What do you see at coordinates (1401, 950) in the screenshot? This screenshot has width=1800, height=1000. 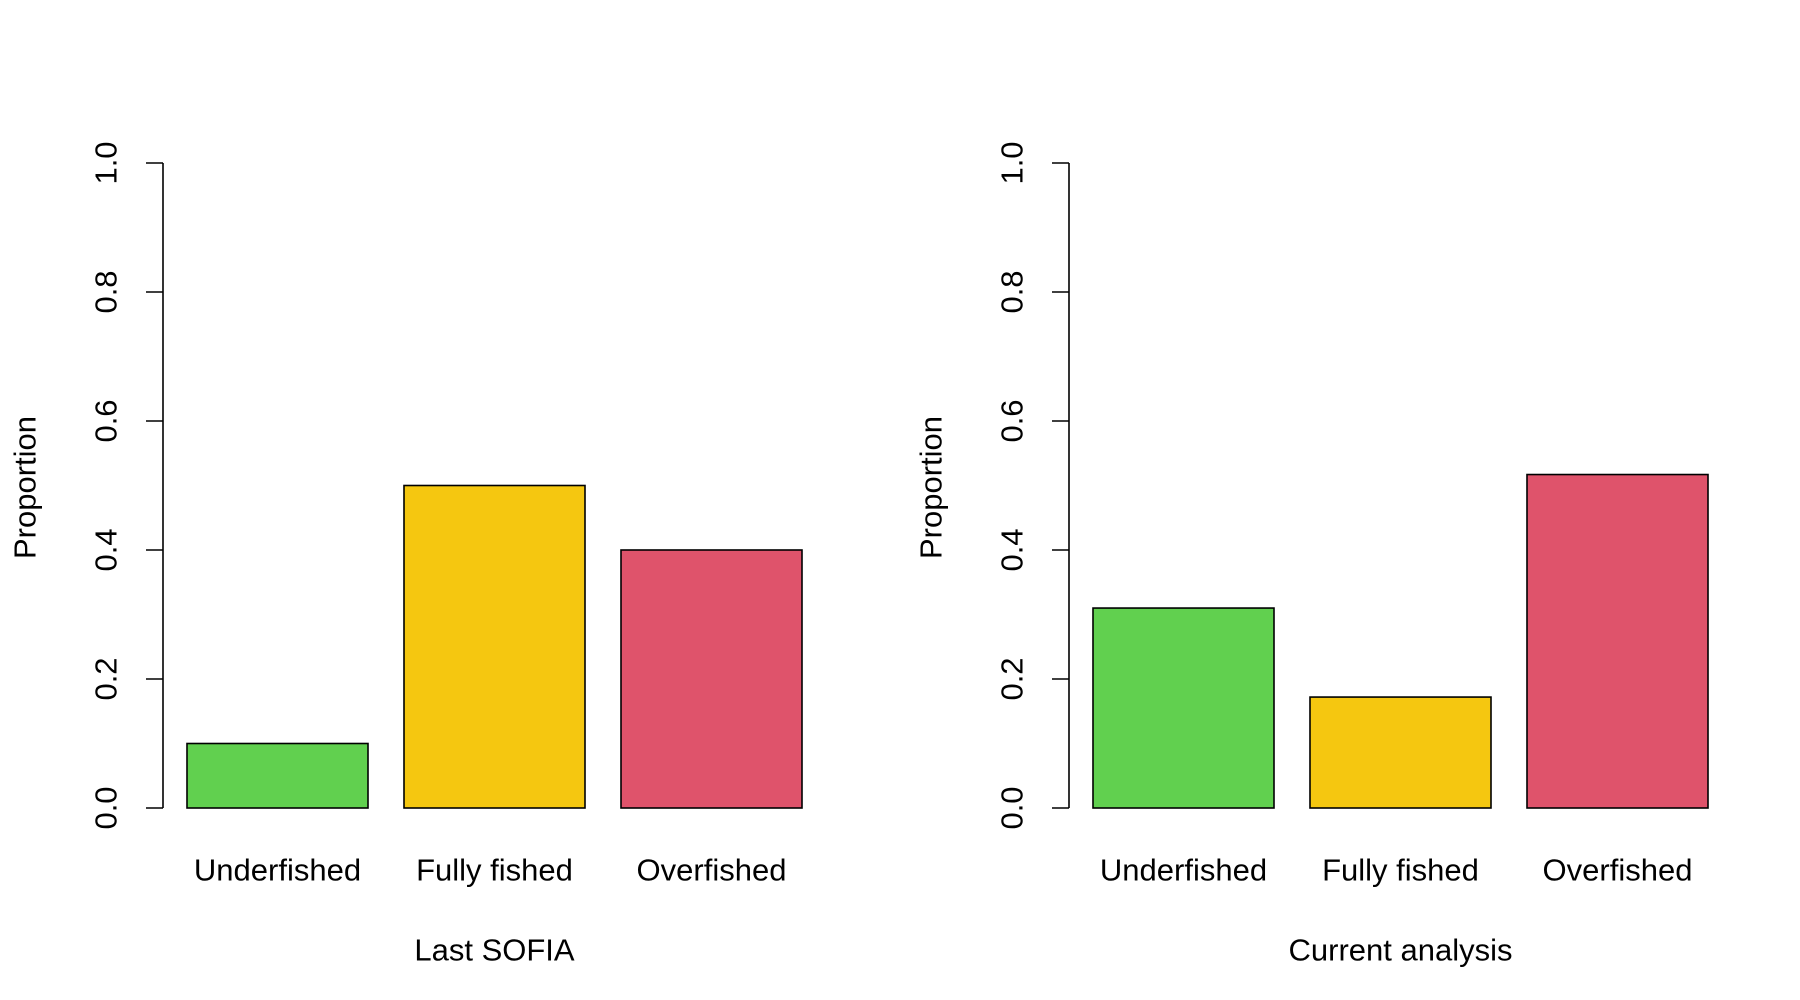 I see `x-axis-label: Current analysis` at bounding box center [1401, 950].